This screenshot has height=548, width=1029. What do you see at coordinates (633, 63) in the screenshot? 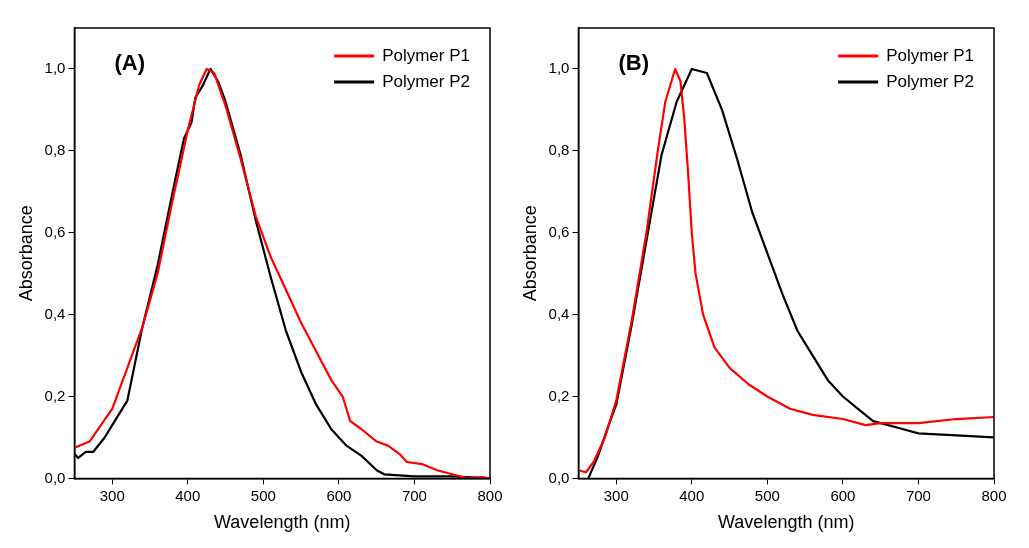
I see `annotation: (B)` at bounding box center [633, 63].